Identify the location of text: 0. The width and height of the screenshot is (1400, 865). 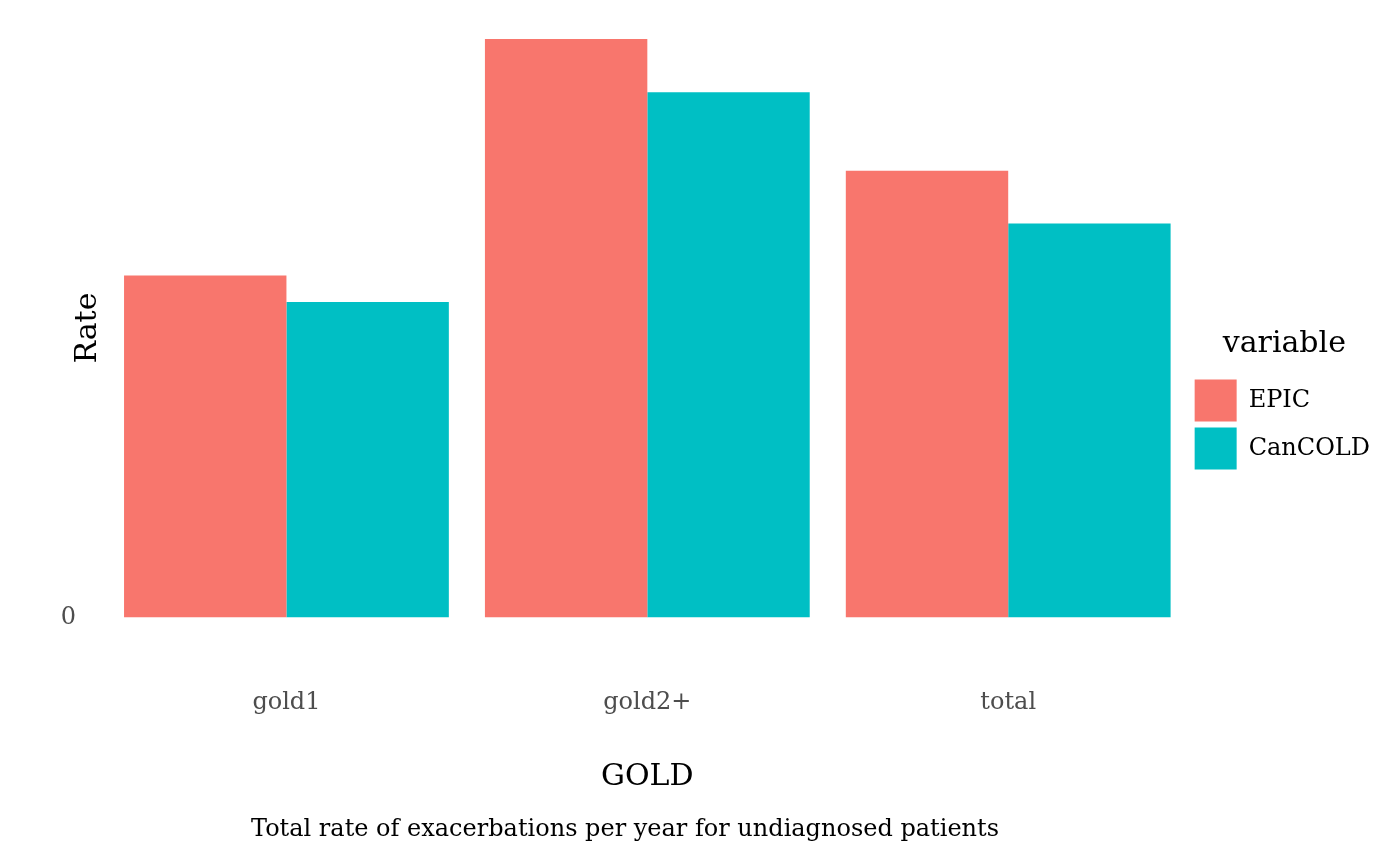
(68, 615).